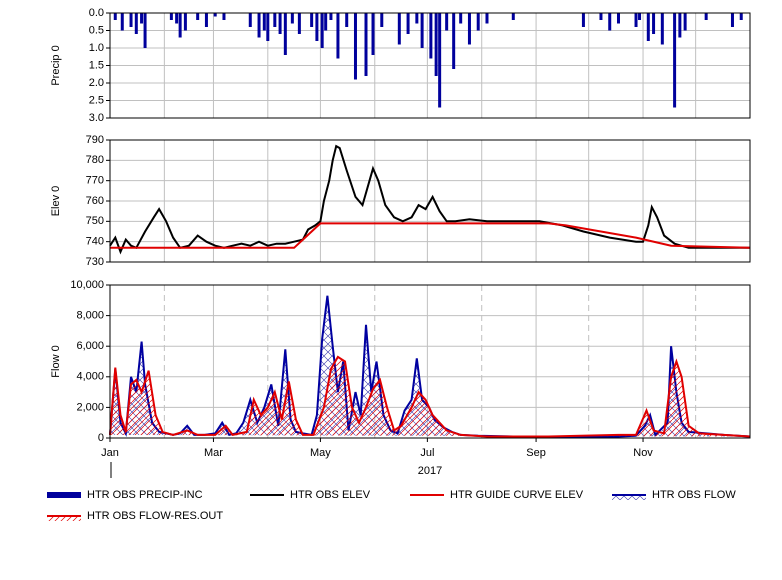 This screenshot has height=580, width=782. What do you see at coordinates (430, 396) in the screenshot?
I see `area-line` at bounding box center [430, 396].